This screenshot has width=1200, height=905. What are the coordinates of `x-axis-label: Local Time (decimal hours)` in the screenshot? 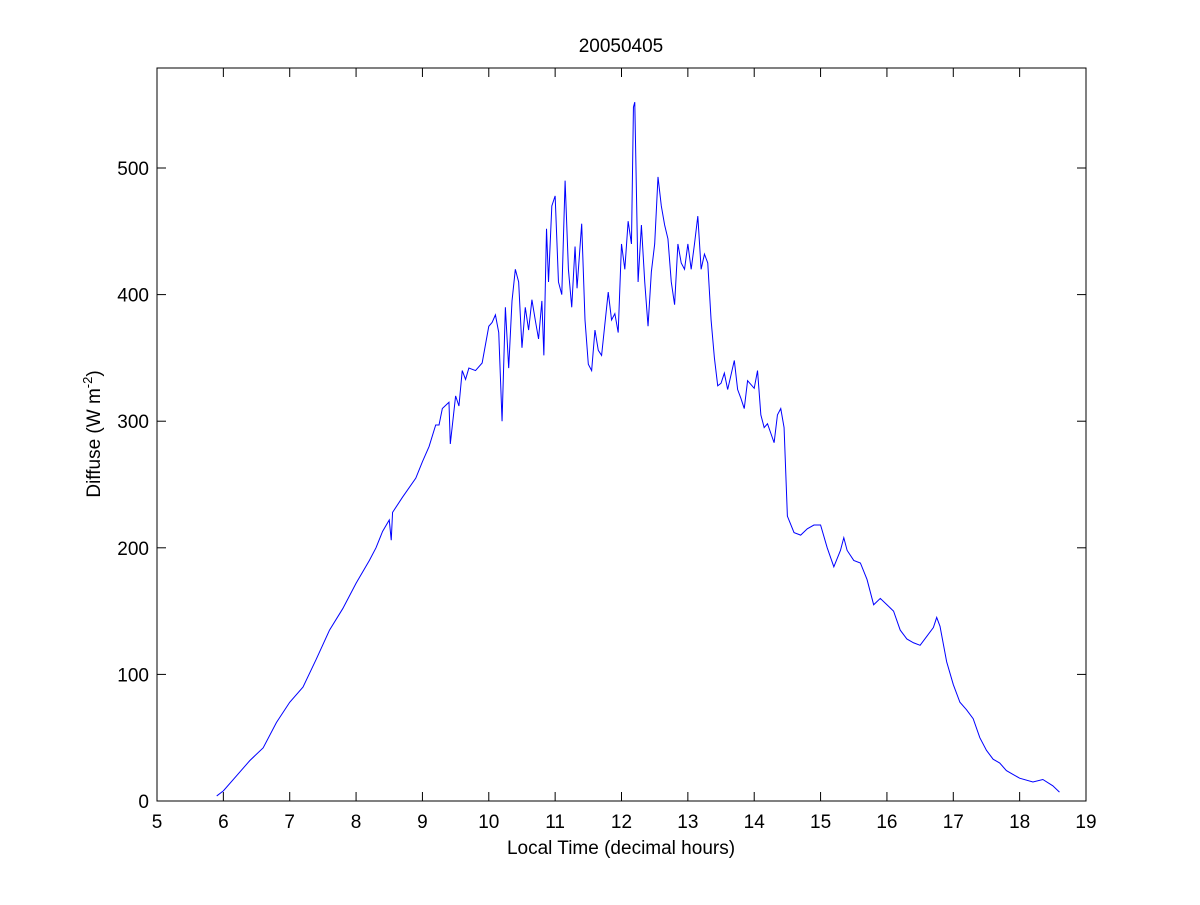 It's located at (621, 848).